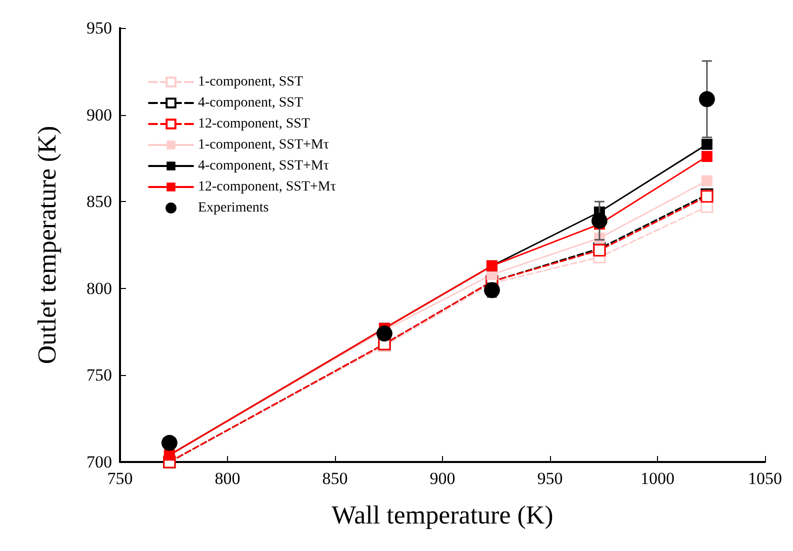 The width and height of the screenshot is (793, 551). Describe the element at coordinates (443, 478) in the screenshot. I see `x-tick-label: 900` at that location.